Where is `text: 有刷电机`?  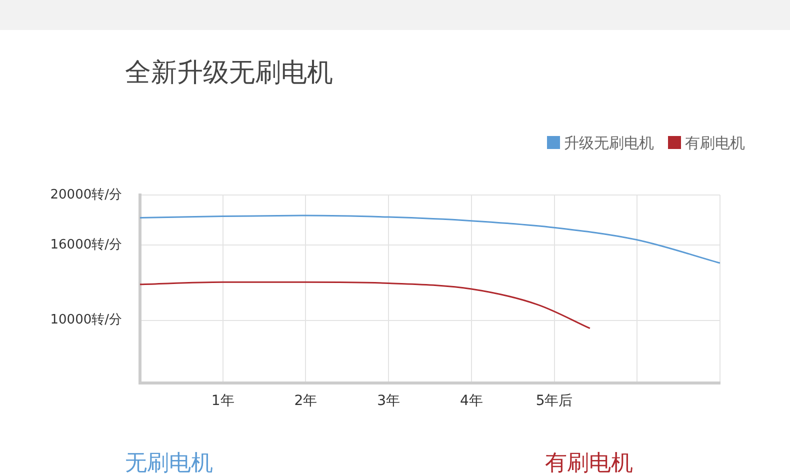
text: 有刷电机 is located at coordinates (589, 462).